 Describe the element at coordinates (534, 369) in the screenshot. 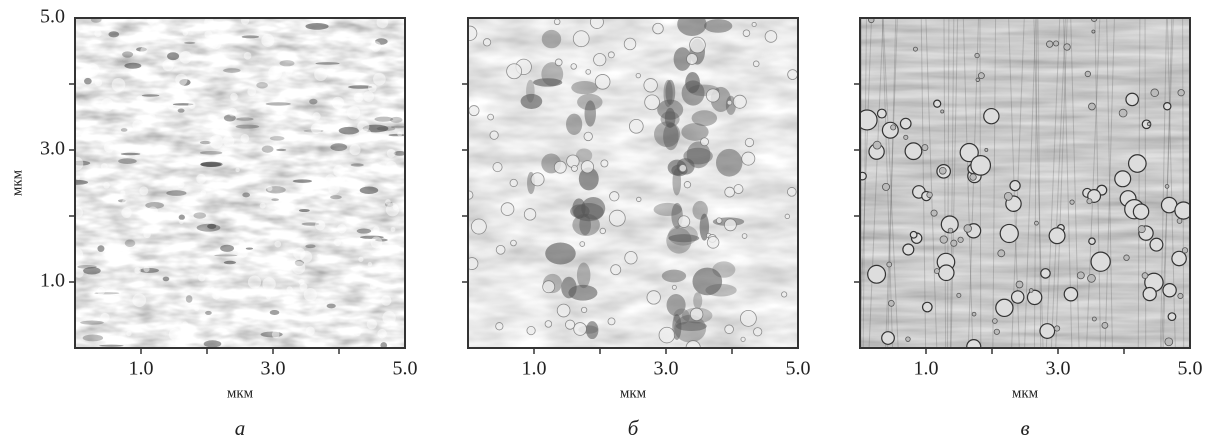

I see `x-tick-label: 1.0` at that location.